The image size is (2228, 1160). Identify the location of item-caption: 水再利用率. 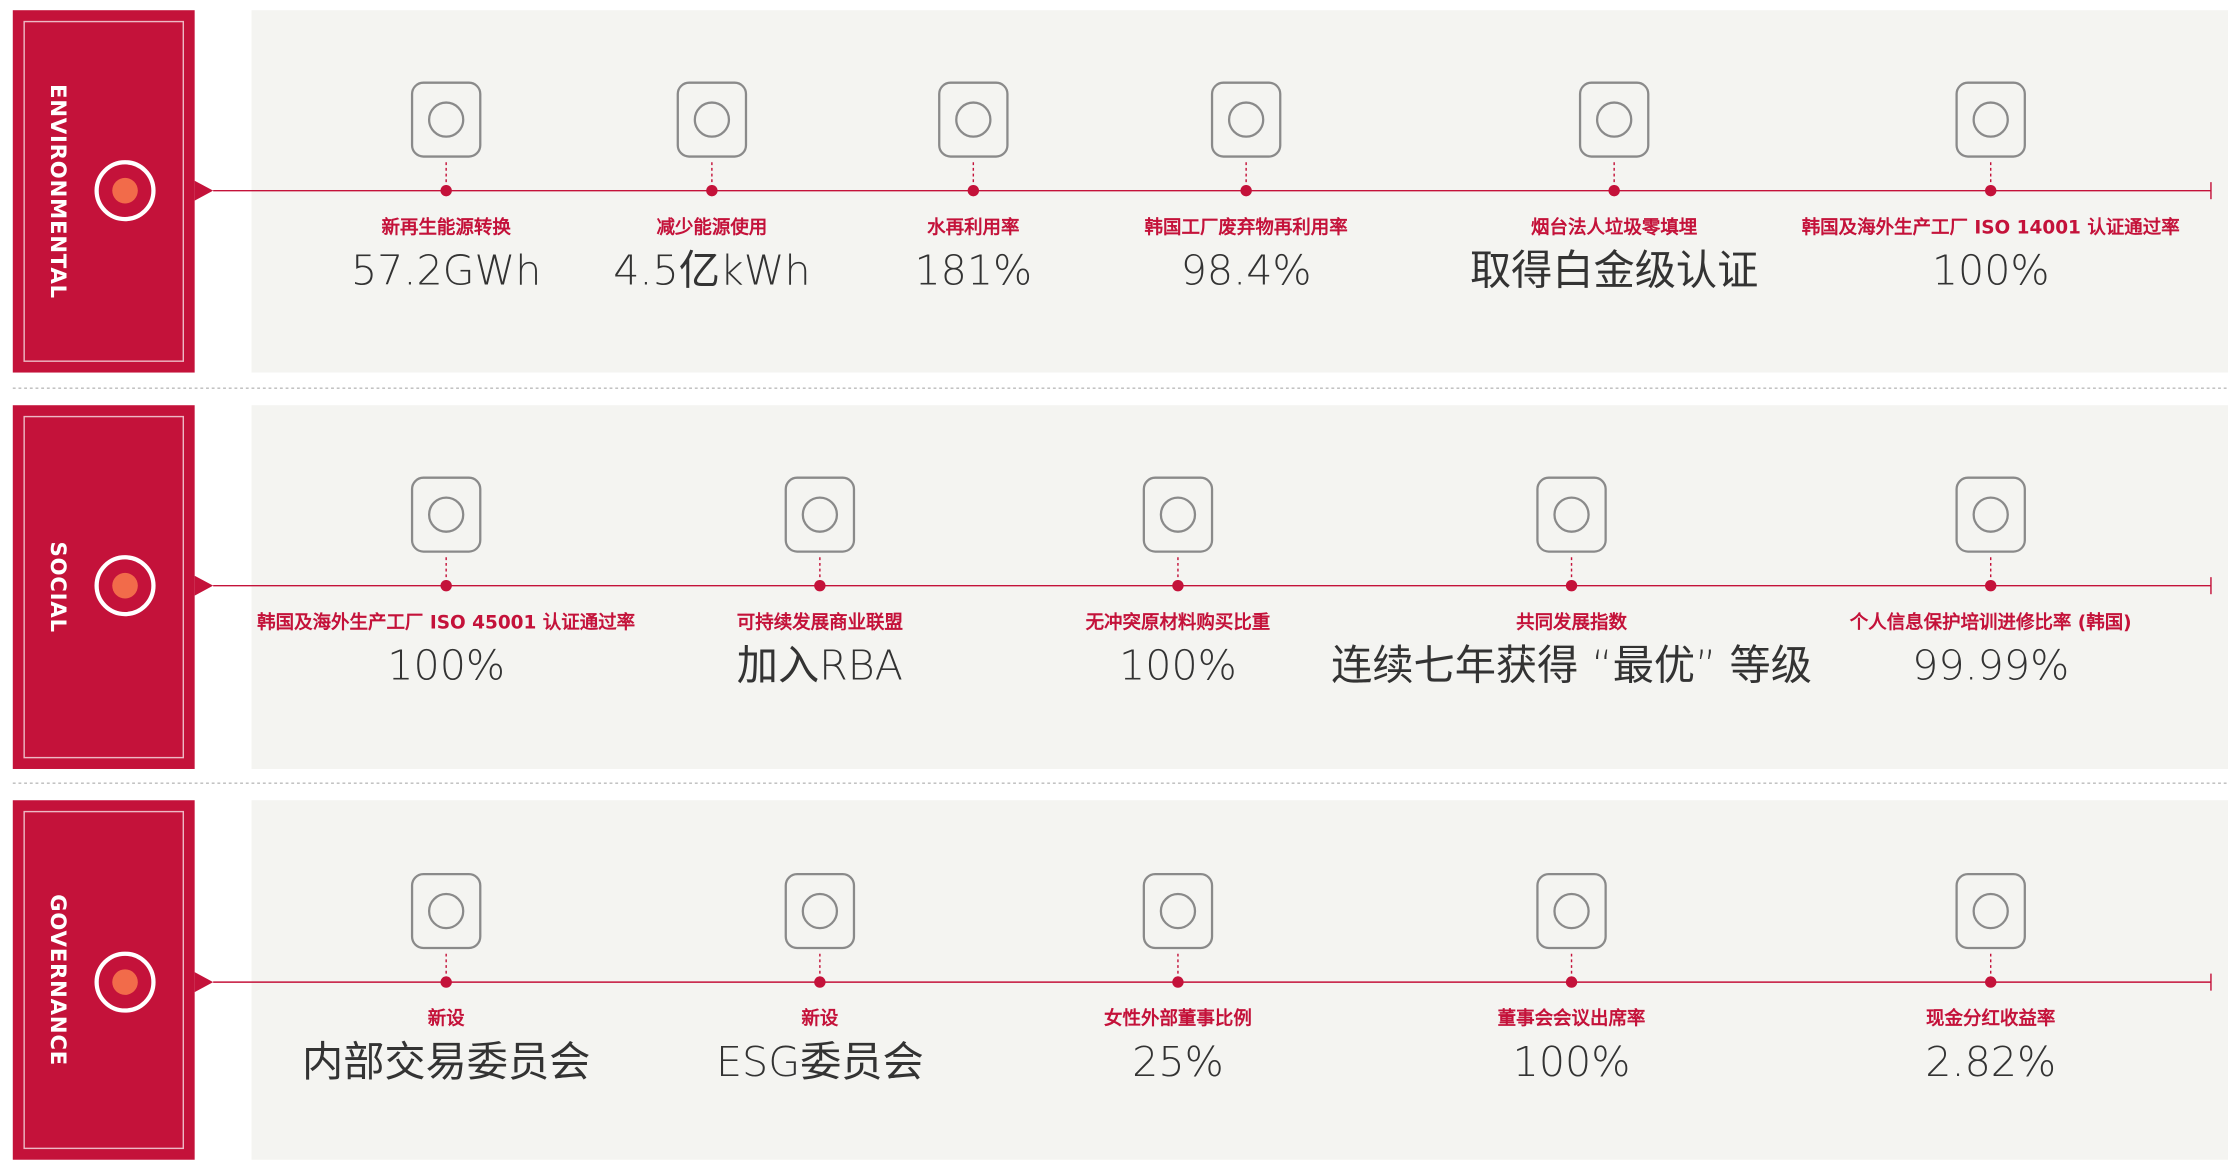
(973, 227).